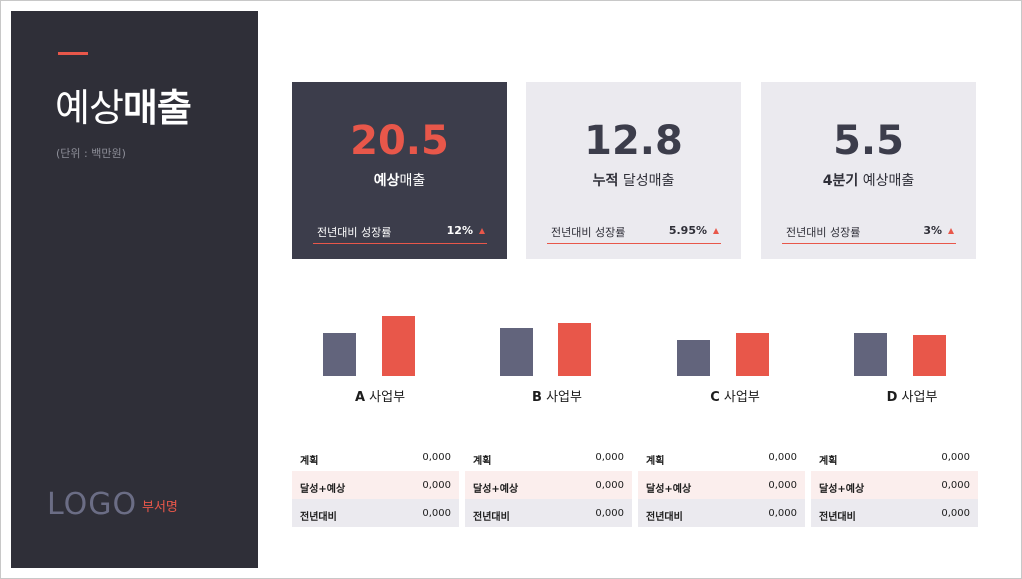 This screenshot has width=1022, height=579. Describe the element at coordinates (646, 181) in the screenshot. I see `kpi-label-rest: 달성매출` at that location.